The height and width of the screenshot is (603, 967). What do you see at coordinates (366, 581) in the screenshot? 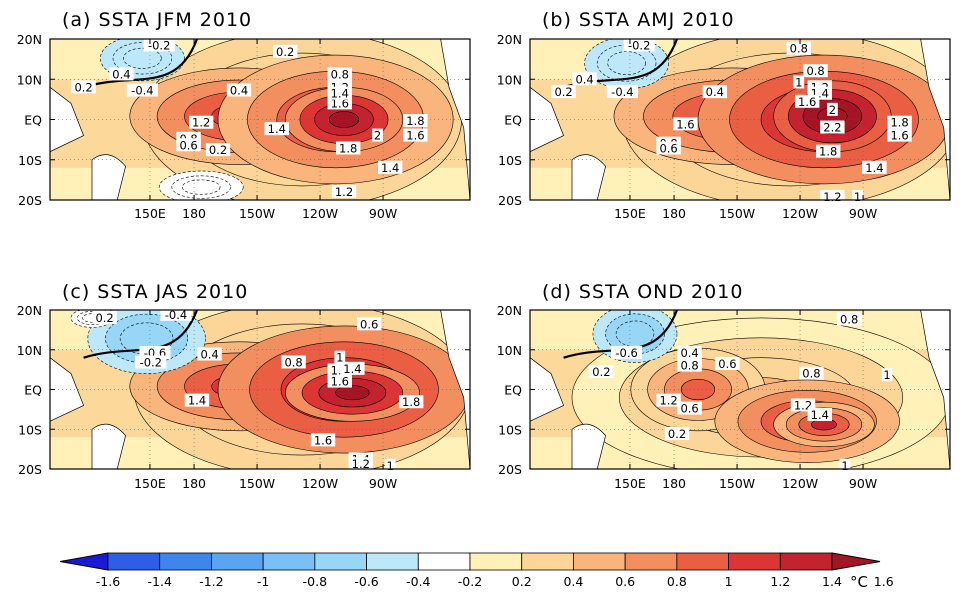
I see `colorbar-tick-label: -0.6` at bounding box center [366, 581].